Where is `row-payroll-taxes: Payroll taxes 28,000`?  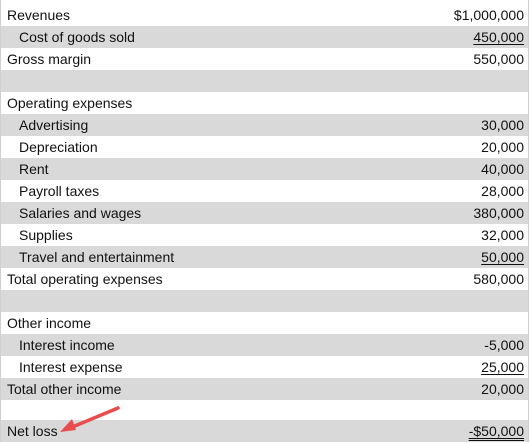
row-payroll-taxes: Payroll taxes 28,000 is located at coordinates (264, 191).